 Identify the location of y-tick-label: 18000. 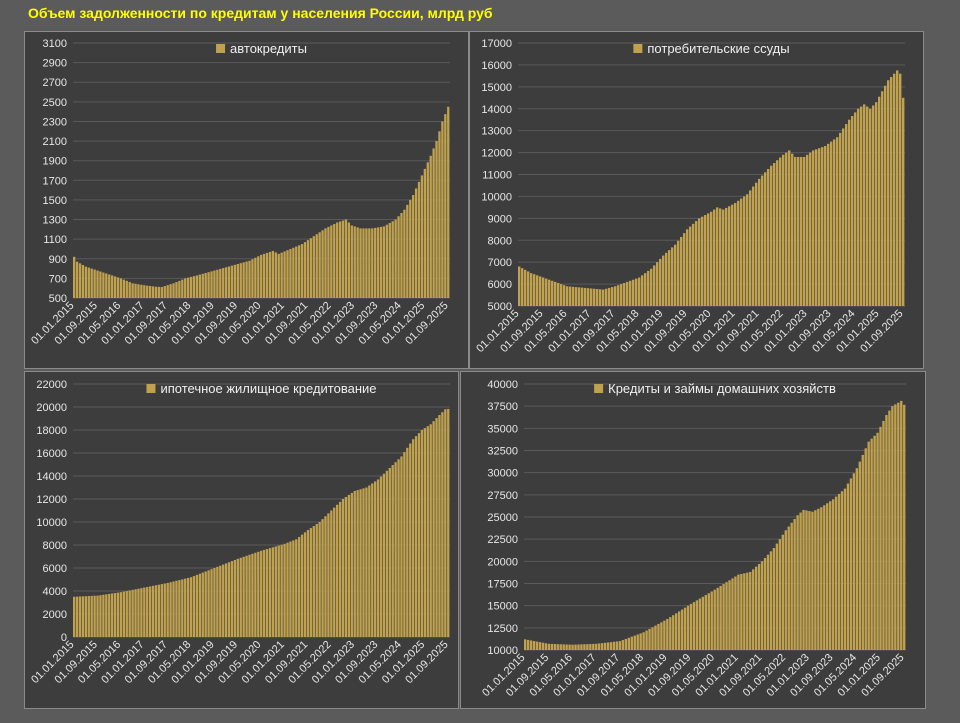
(51, 431).